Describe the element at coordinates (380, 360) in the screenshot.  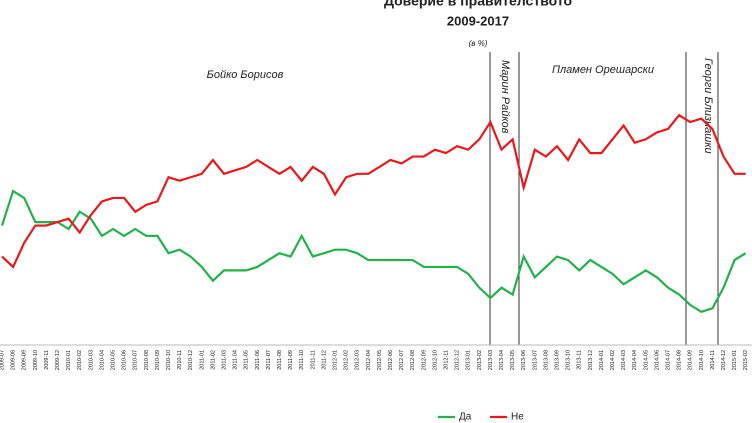
I see `x-tick-label: 2012-05` at that location.